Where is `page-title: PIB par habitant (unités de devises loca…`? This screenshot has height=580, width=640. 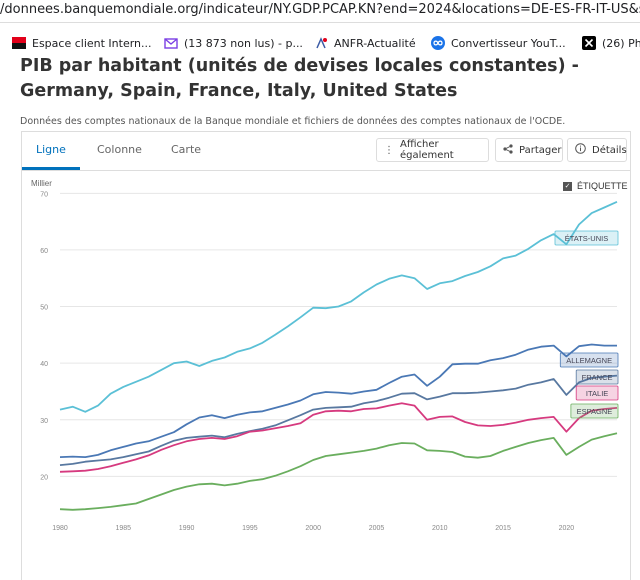
page-title: PIB par habitant (unités de devises loca… is located at coordinates (299, 78).